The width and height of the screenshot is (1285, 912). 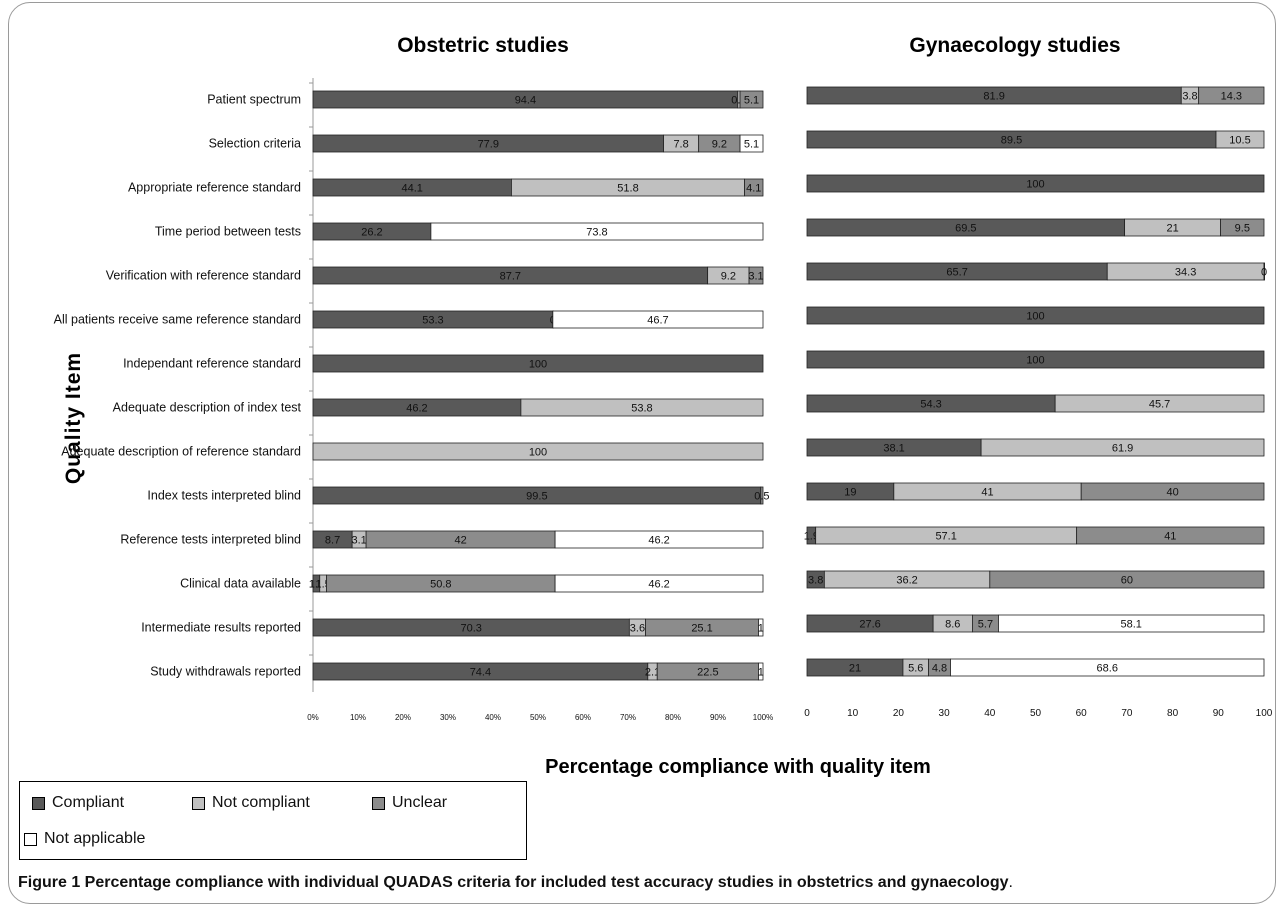 I want to click on data-label: 5.6, so click(x=915, y=669).